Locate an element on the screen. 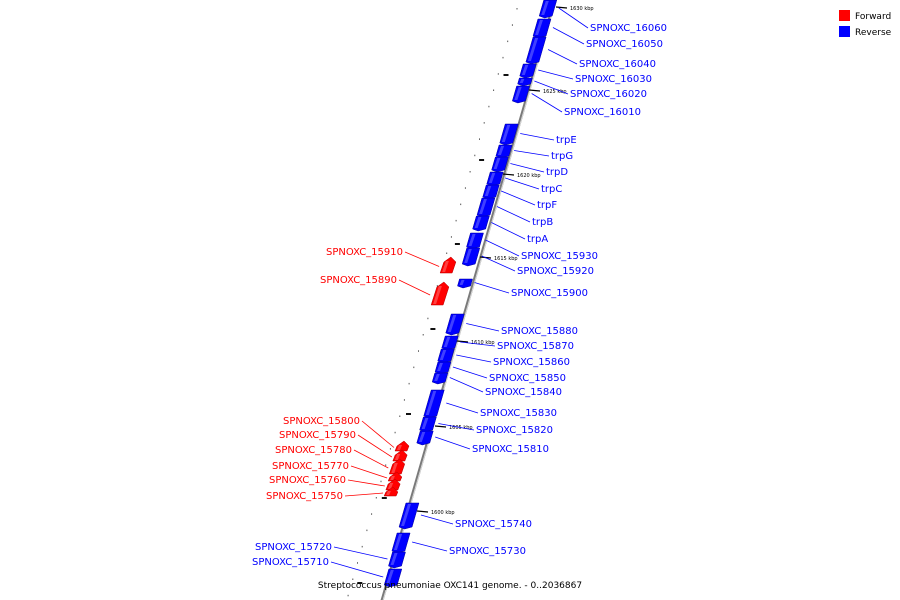 This screenshot has width=900, height=600. gene-label-trpc: trpC is located at coordinates (551, 189).